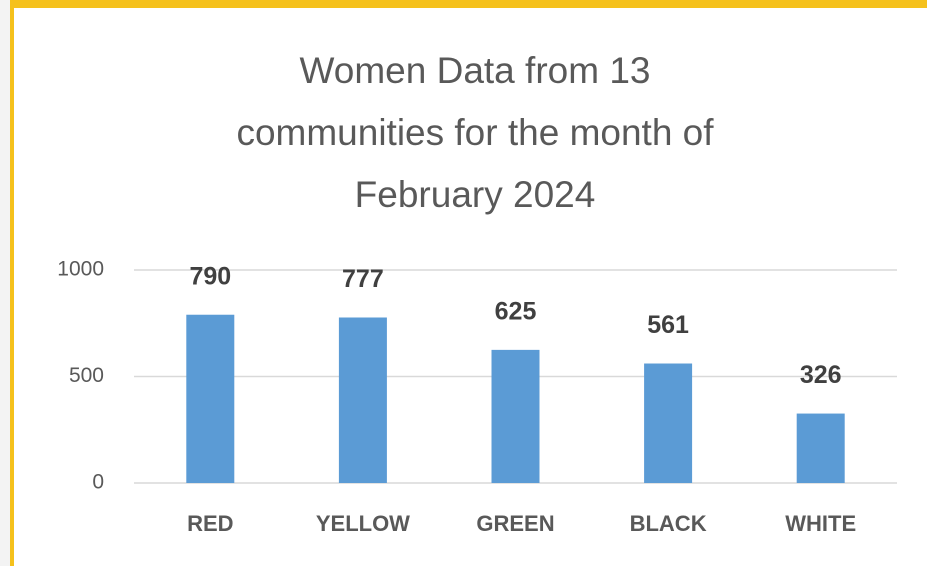 This screenshot has height=566, width=927. I want to click on y-tick-label: 500, so click(86, 375).